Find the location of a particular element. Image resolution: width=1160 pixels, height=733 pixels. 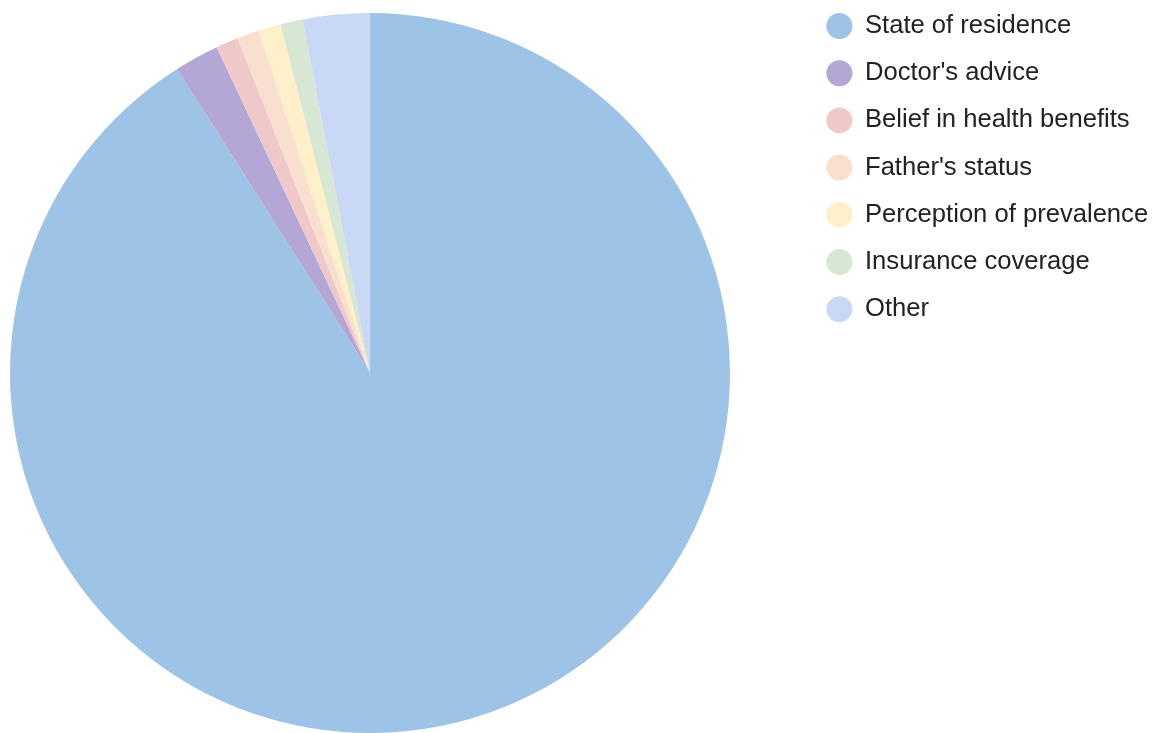

legend-label: Doctor's advice is located at coordinates (952, 71).